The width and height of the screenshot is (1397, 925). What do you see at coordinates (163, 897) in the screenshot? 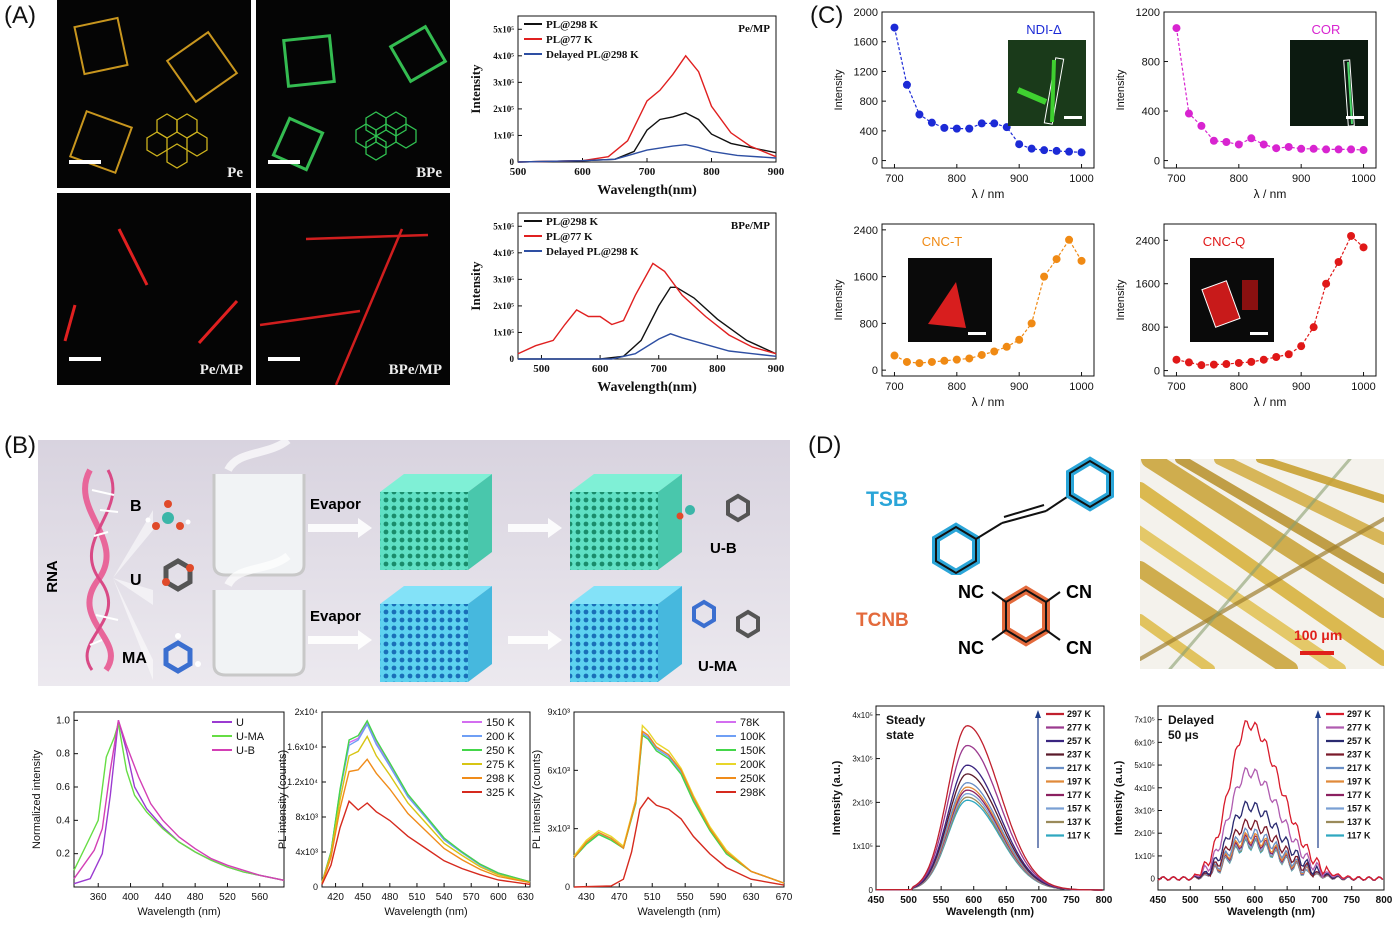
I see `x-tick-label: 440` at bounding box center [163, 897].